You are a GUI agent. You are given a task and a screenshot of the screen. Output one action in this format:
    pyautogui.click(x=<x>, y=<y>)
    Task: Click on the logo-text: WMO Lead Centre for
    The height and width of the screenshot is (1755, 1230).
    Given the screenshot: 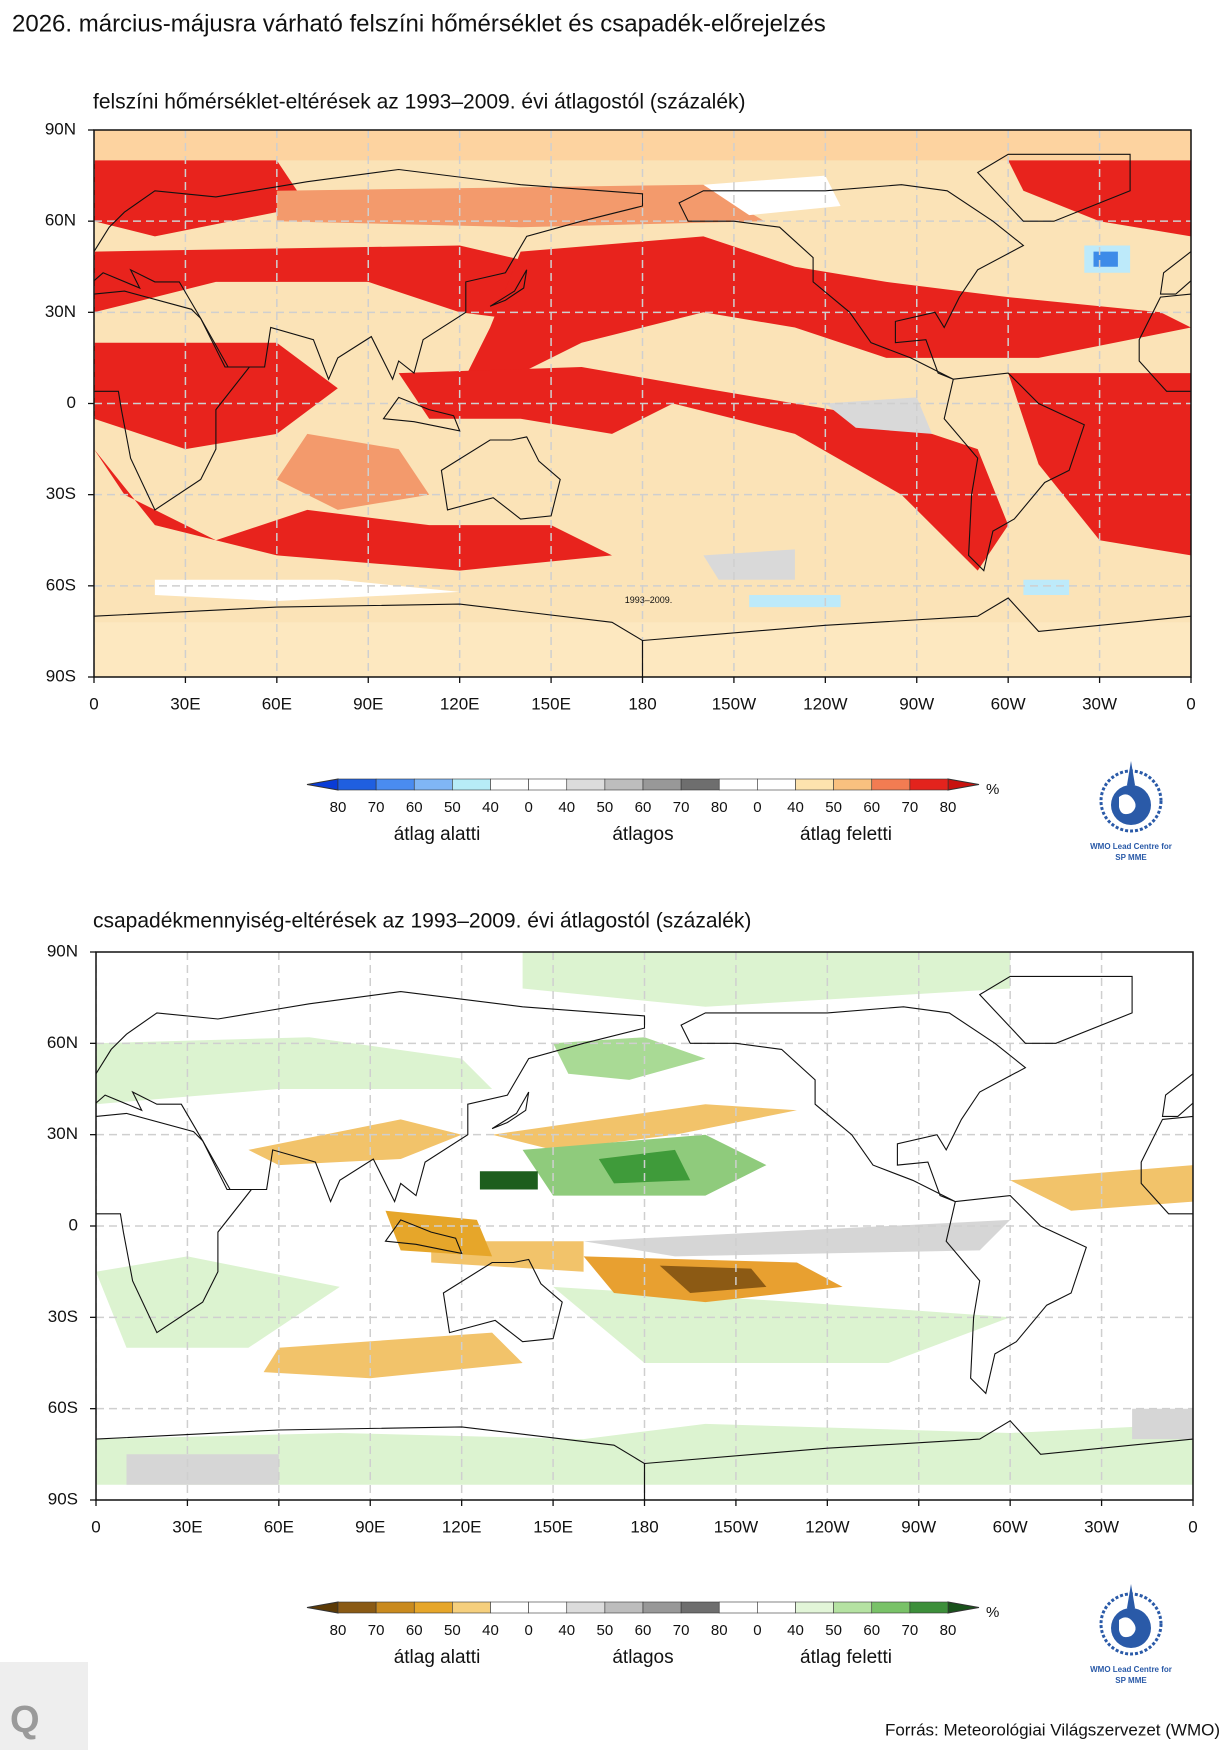 What is the action you would take?
    pyautogui.click(x=1131, y=1669)
    